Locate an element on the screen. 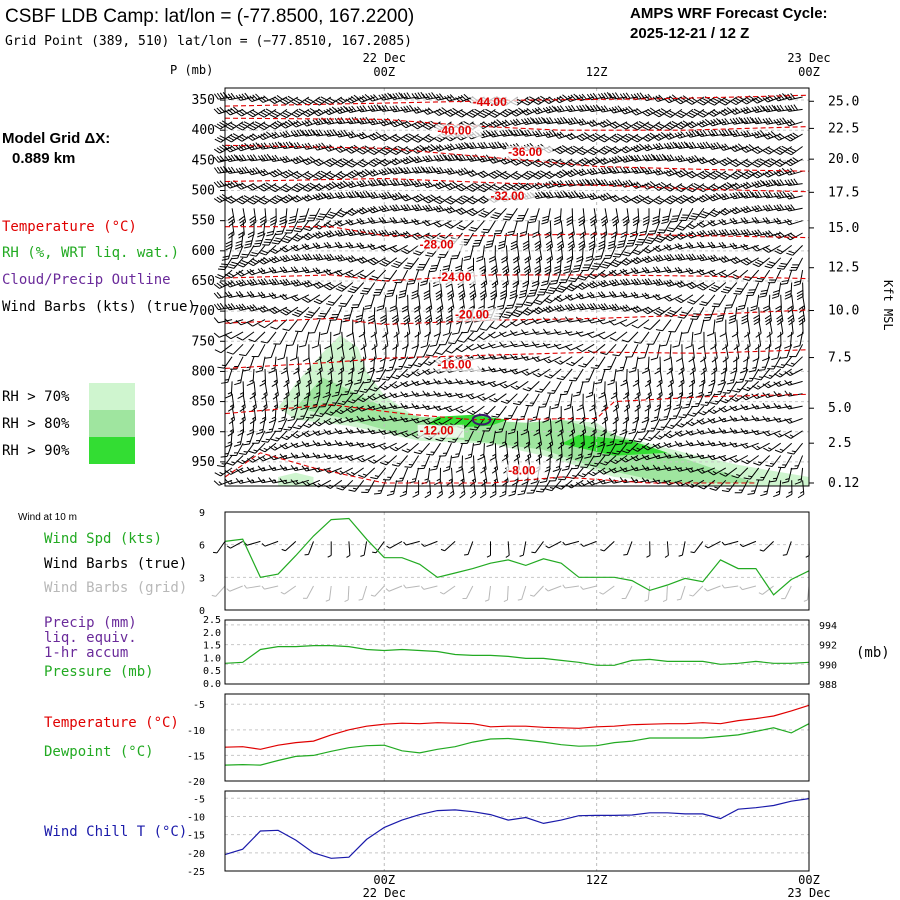  panel-label: Wind Barbs (grid) is located at coordinates (115, 588).